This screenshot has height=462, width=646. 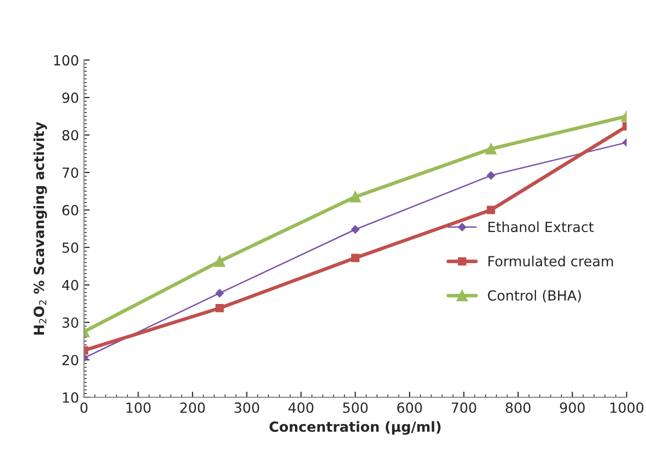 What do you see at coordinates (70, 172) in the screenshot?
I see `y-tick-label: 70` at bounding box center [70, 172].